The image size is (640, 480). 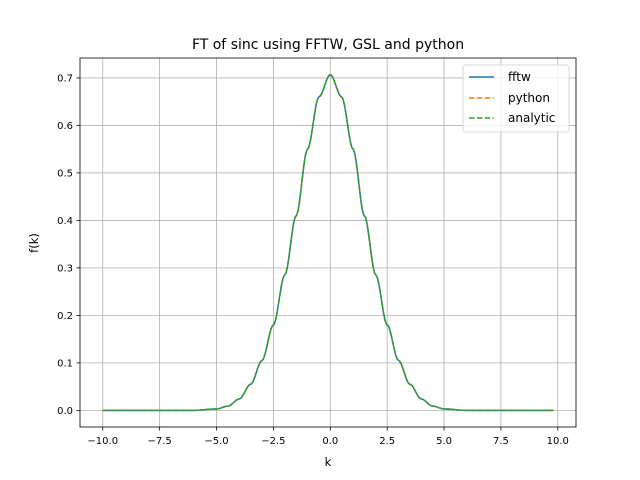 What do you see at coordinates (328, 462) in the screenshot?
I see `x-axis-label: k` at bounding box center [328, 462].